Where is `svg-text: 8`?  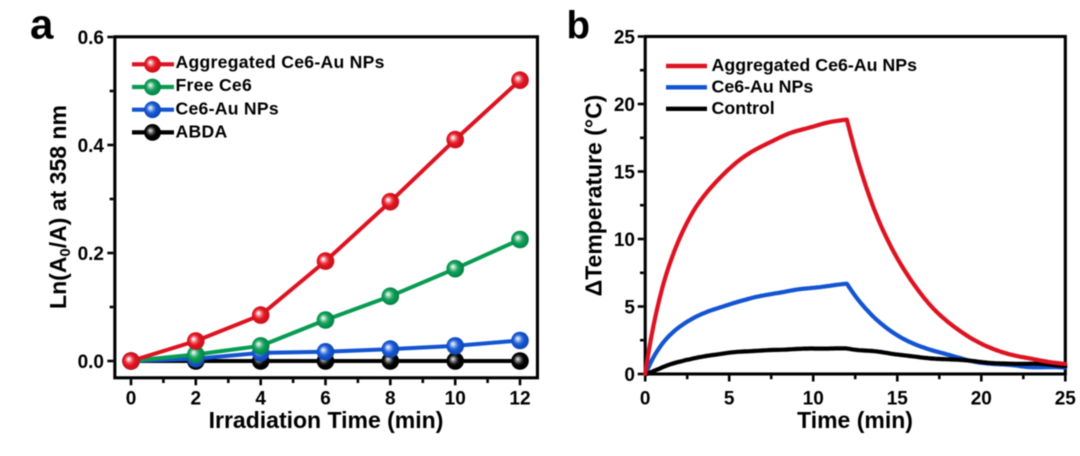 svg-text: 8 is located at coordinates (390, 399).